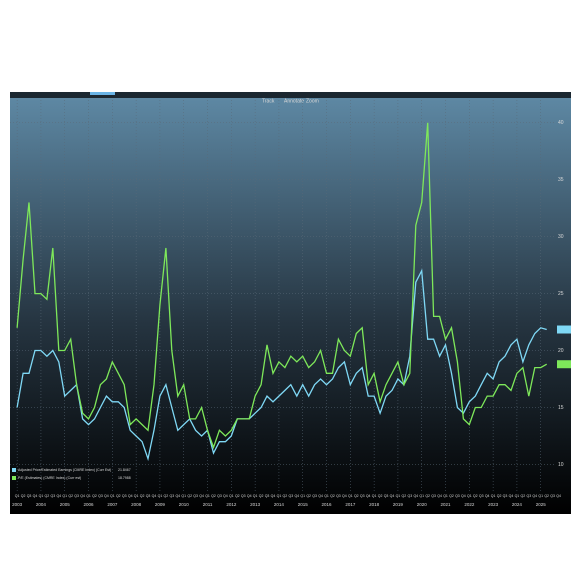 This screenshot has height=581, width=576. I want to click on x-tick-label: 2007, so click(112, 504).